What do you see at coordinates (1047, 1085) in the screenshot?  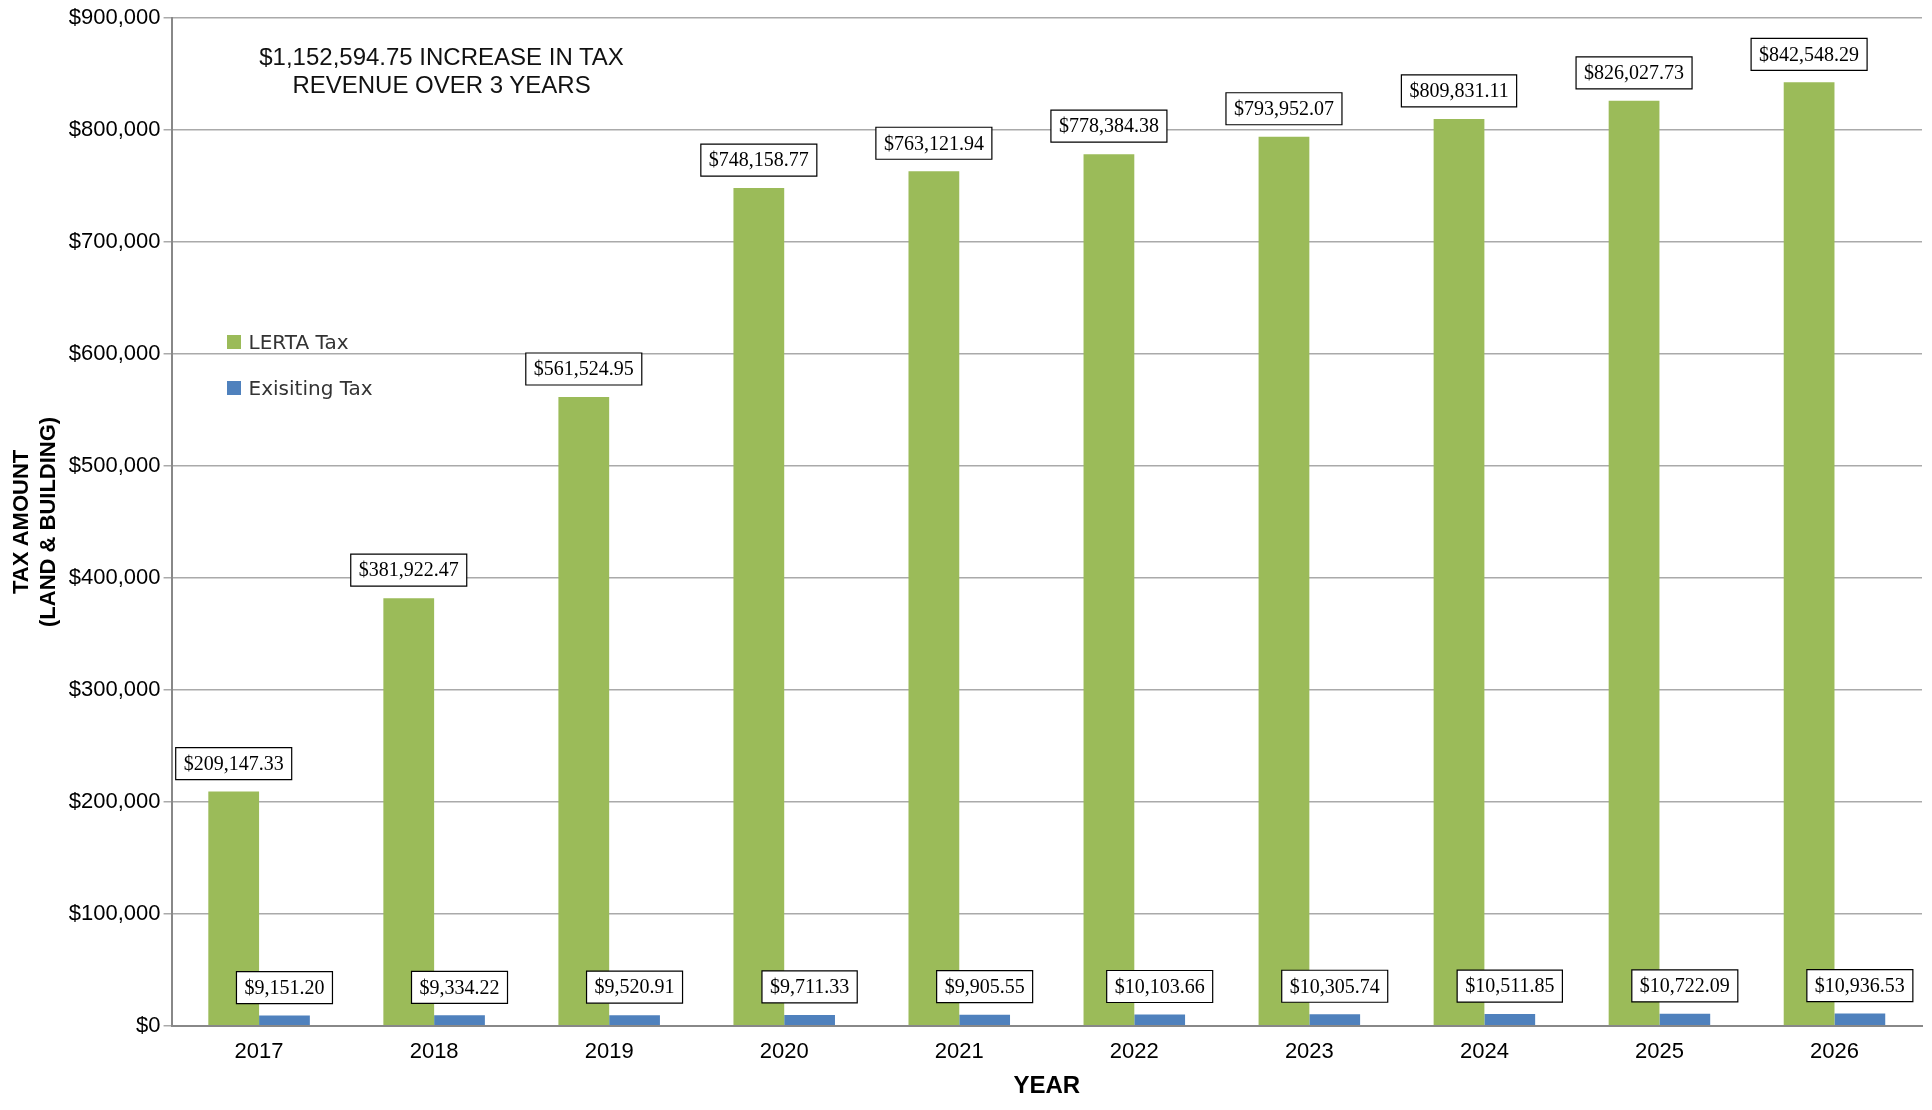 I see `x-axis-title: YEAR` at bounding box center [1047, 1085].